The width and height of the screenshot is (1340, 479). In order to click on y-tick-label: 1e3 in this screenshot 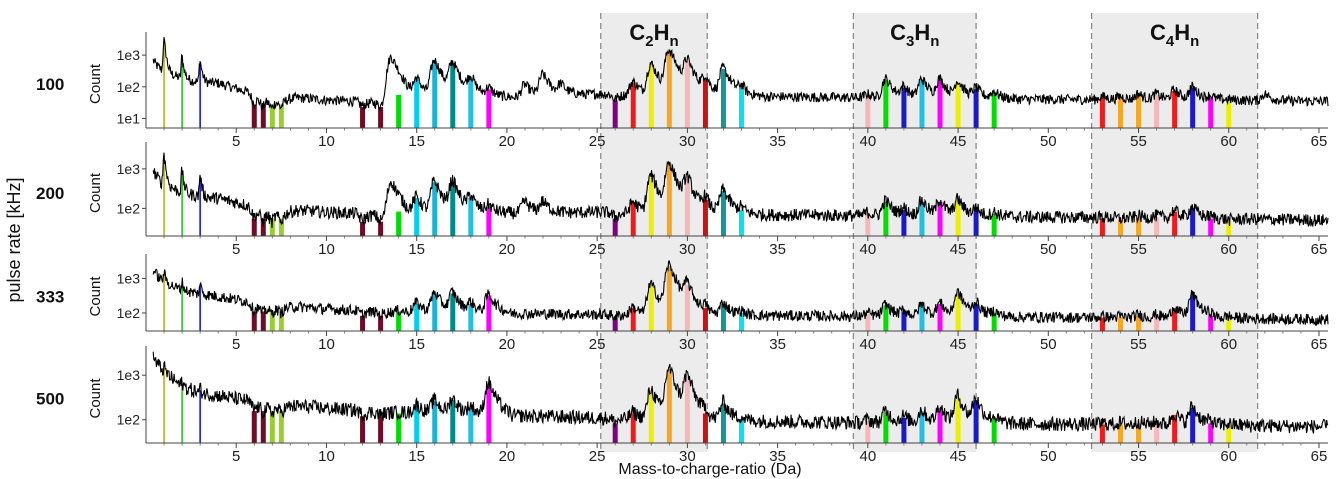, I will do `click(129, 375)`.